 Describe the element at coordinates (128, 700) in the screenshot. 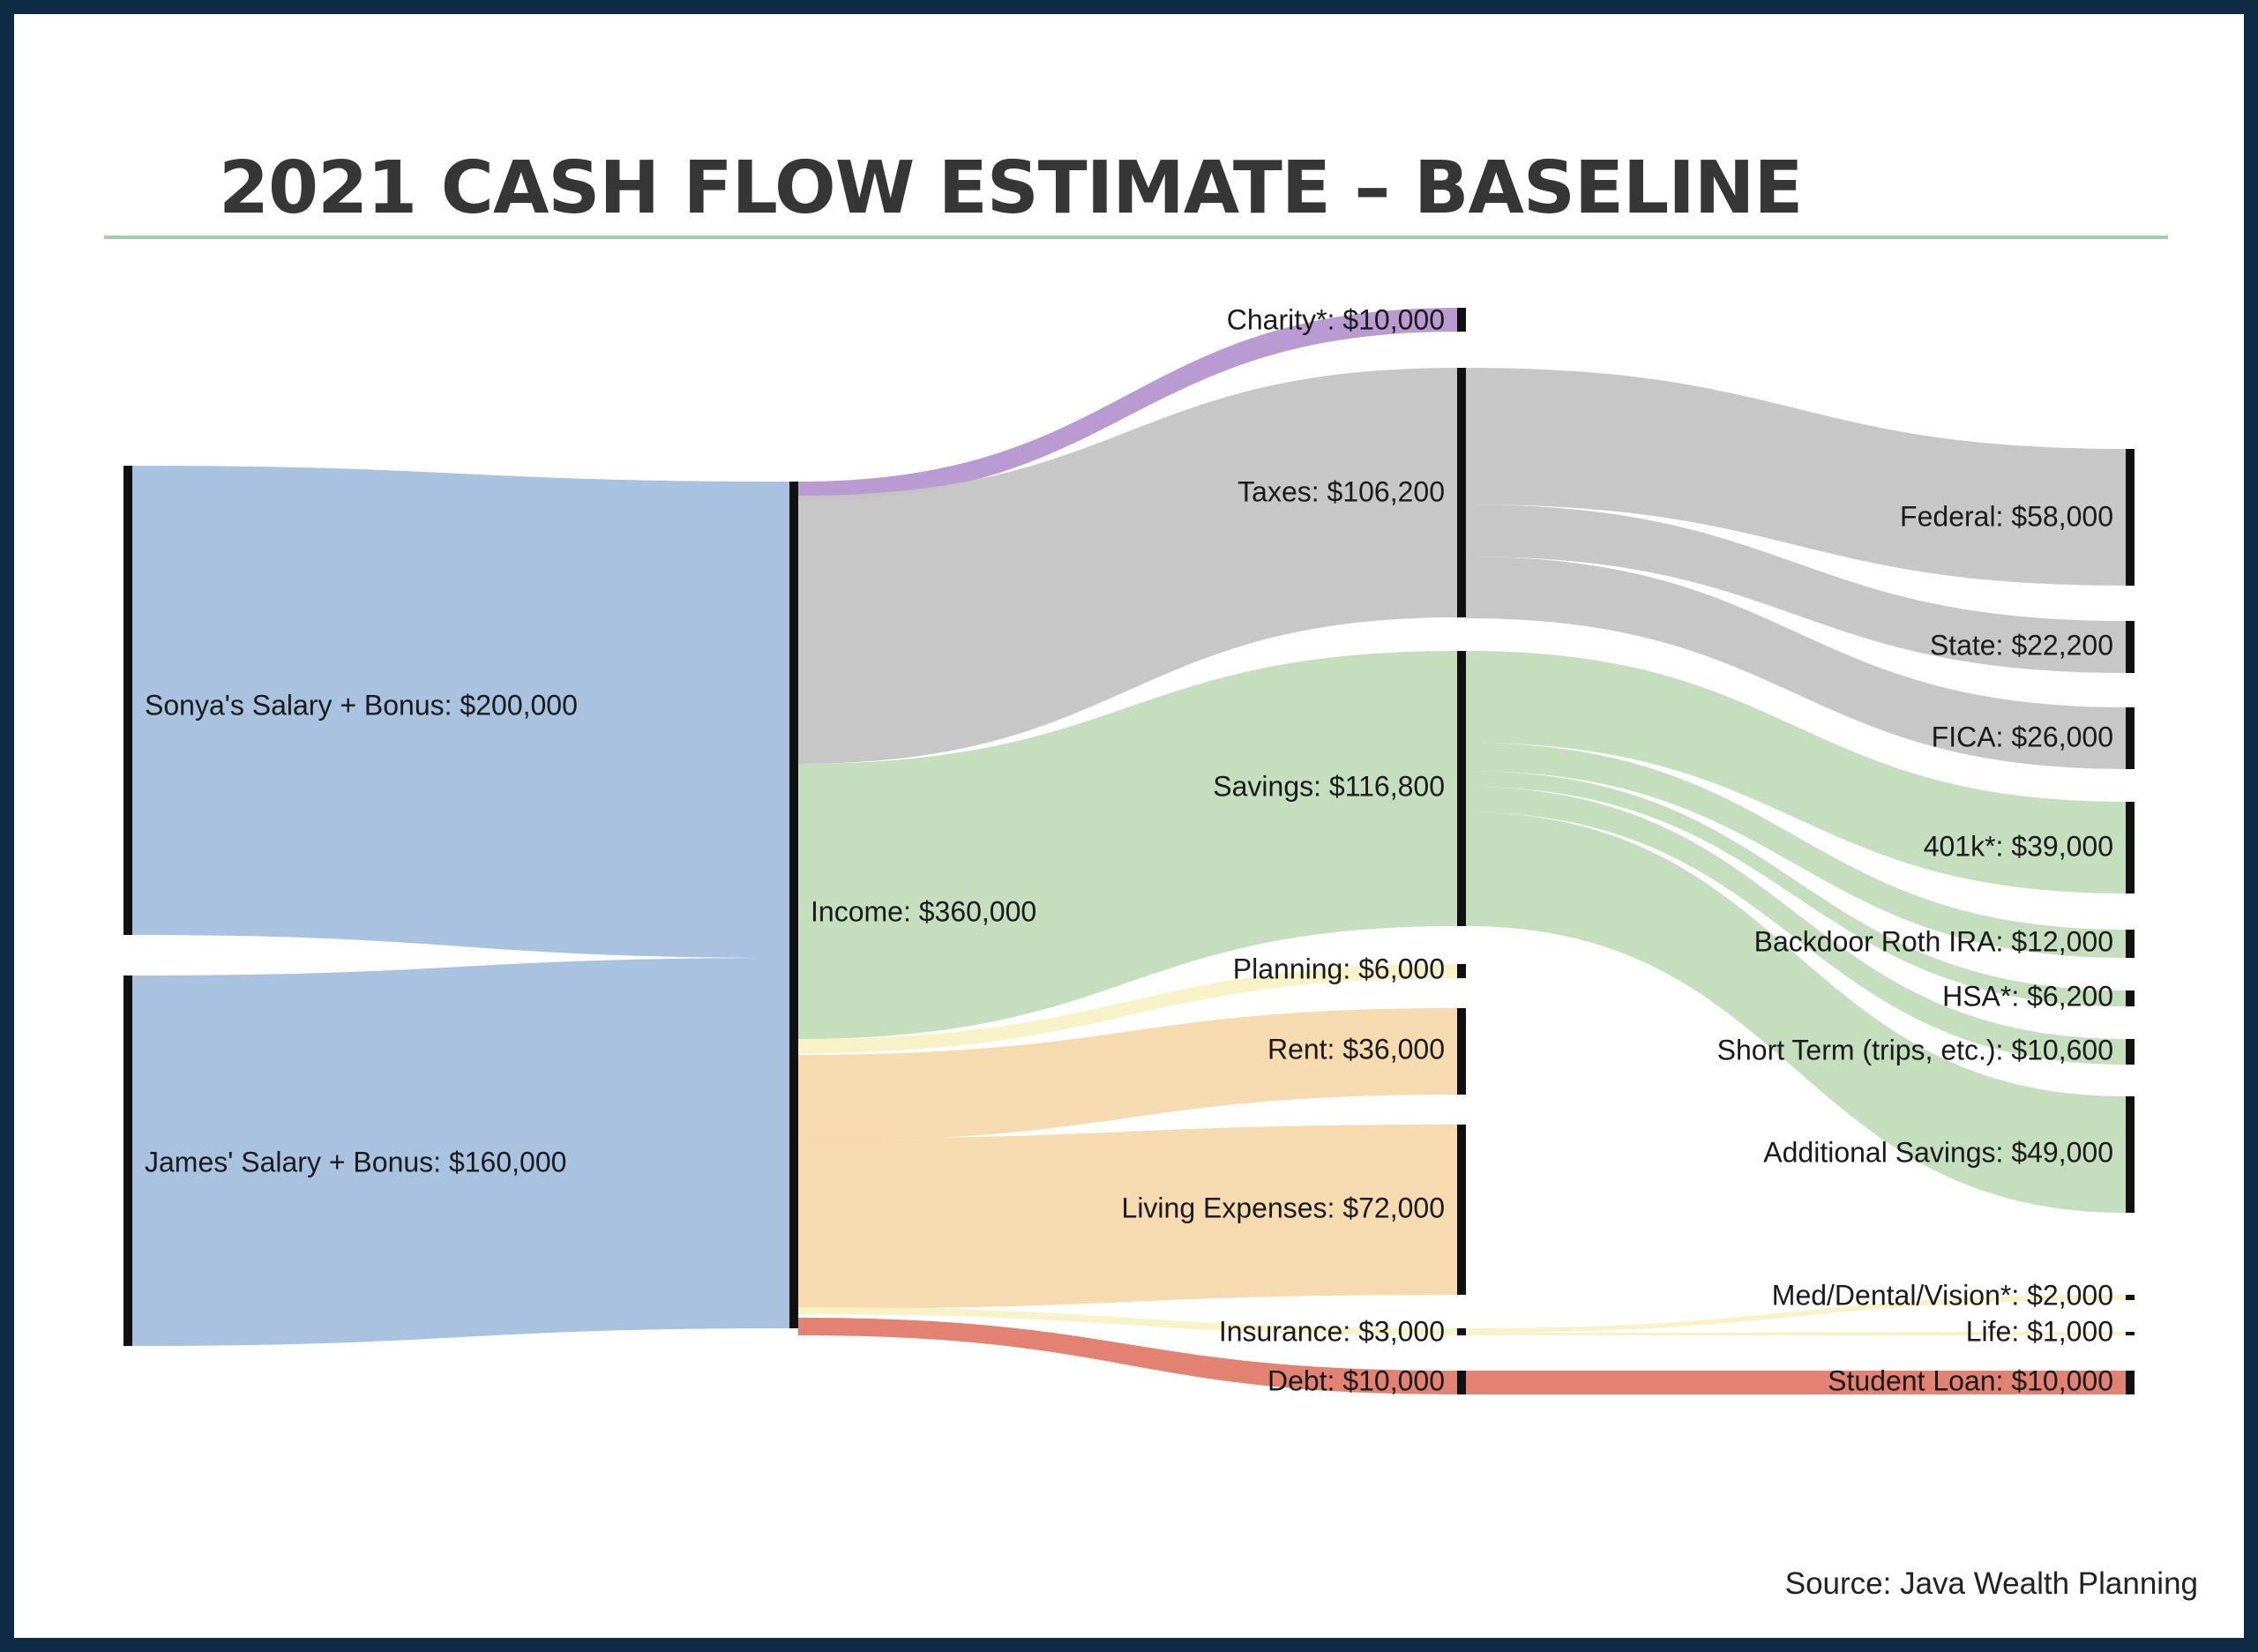

I see `node-bar-sonya` at that location.